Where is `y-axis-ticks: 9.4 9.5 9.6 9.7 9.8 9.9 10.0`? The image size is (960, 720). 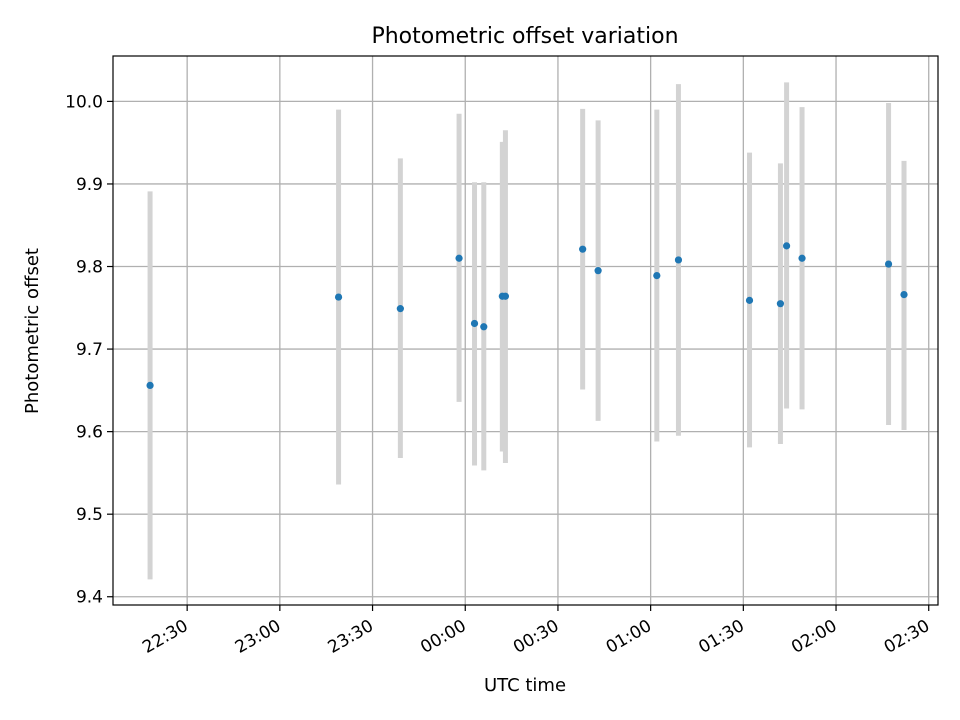
y-axis-ticks: 9.4 9.5 9.6 9.7 9.8 9.9 10.0 is located at coordinates (89, 350).